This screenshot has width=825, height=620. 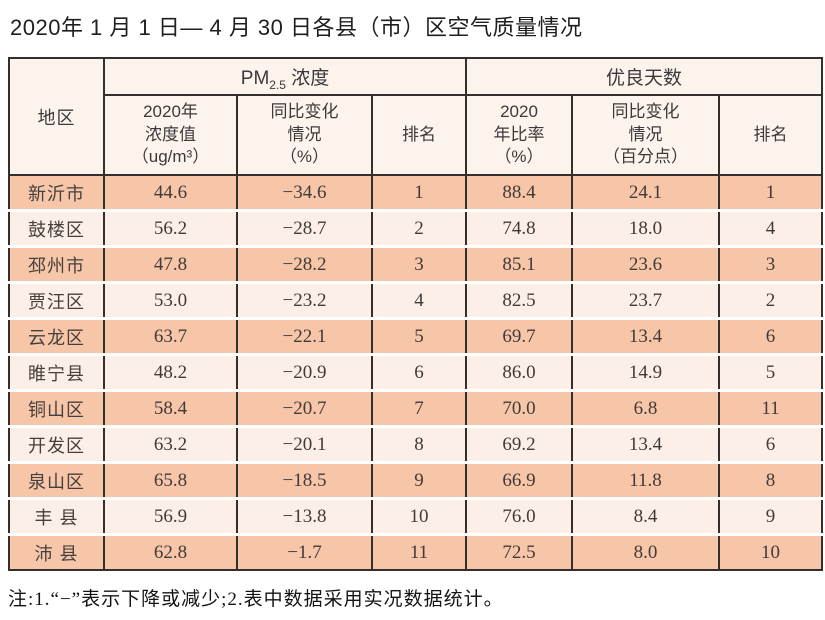 What do you see at coordinates (646, 229) in the screenshot?
I see `good-change-cell: 18.0` at bounding box center [646, 229].